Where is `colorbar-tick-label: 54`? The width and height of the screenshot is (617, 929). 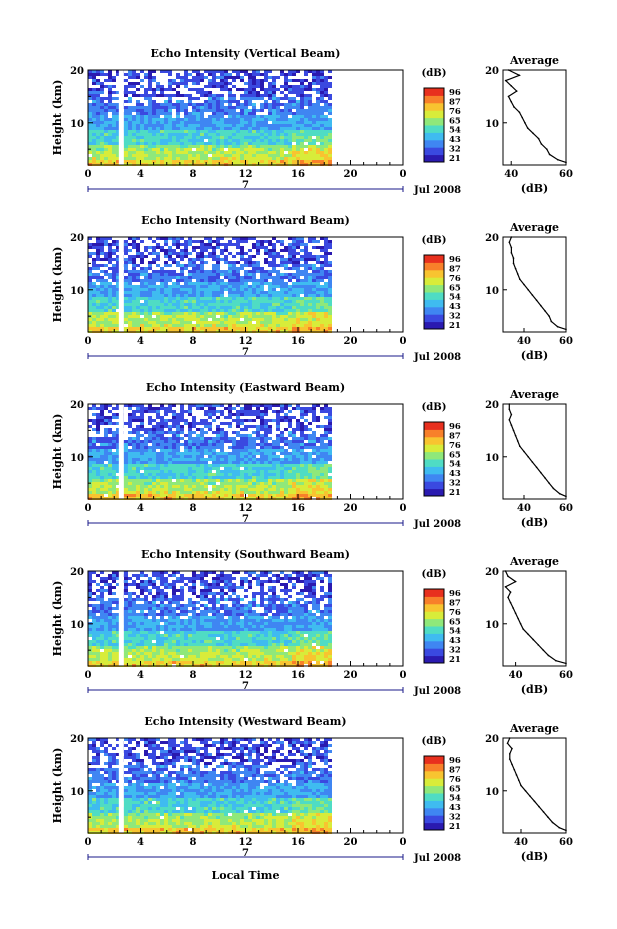
colorbar-tick-label: 54 is located at coordinates (455, 131).